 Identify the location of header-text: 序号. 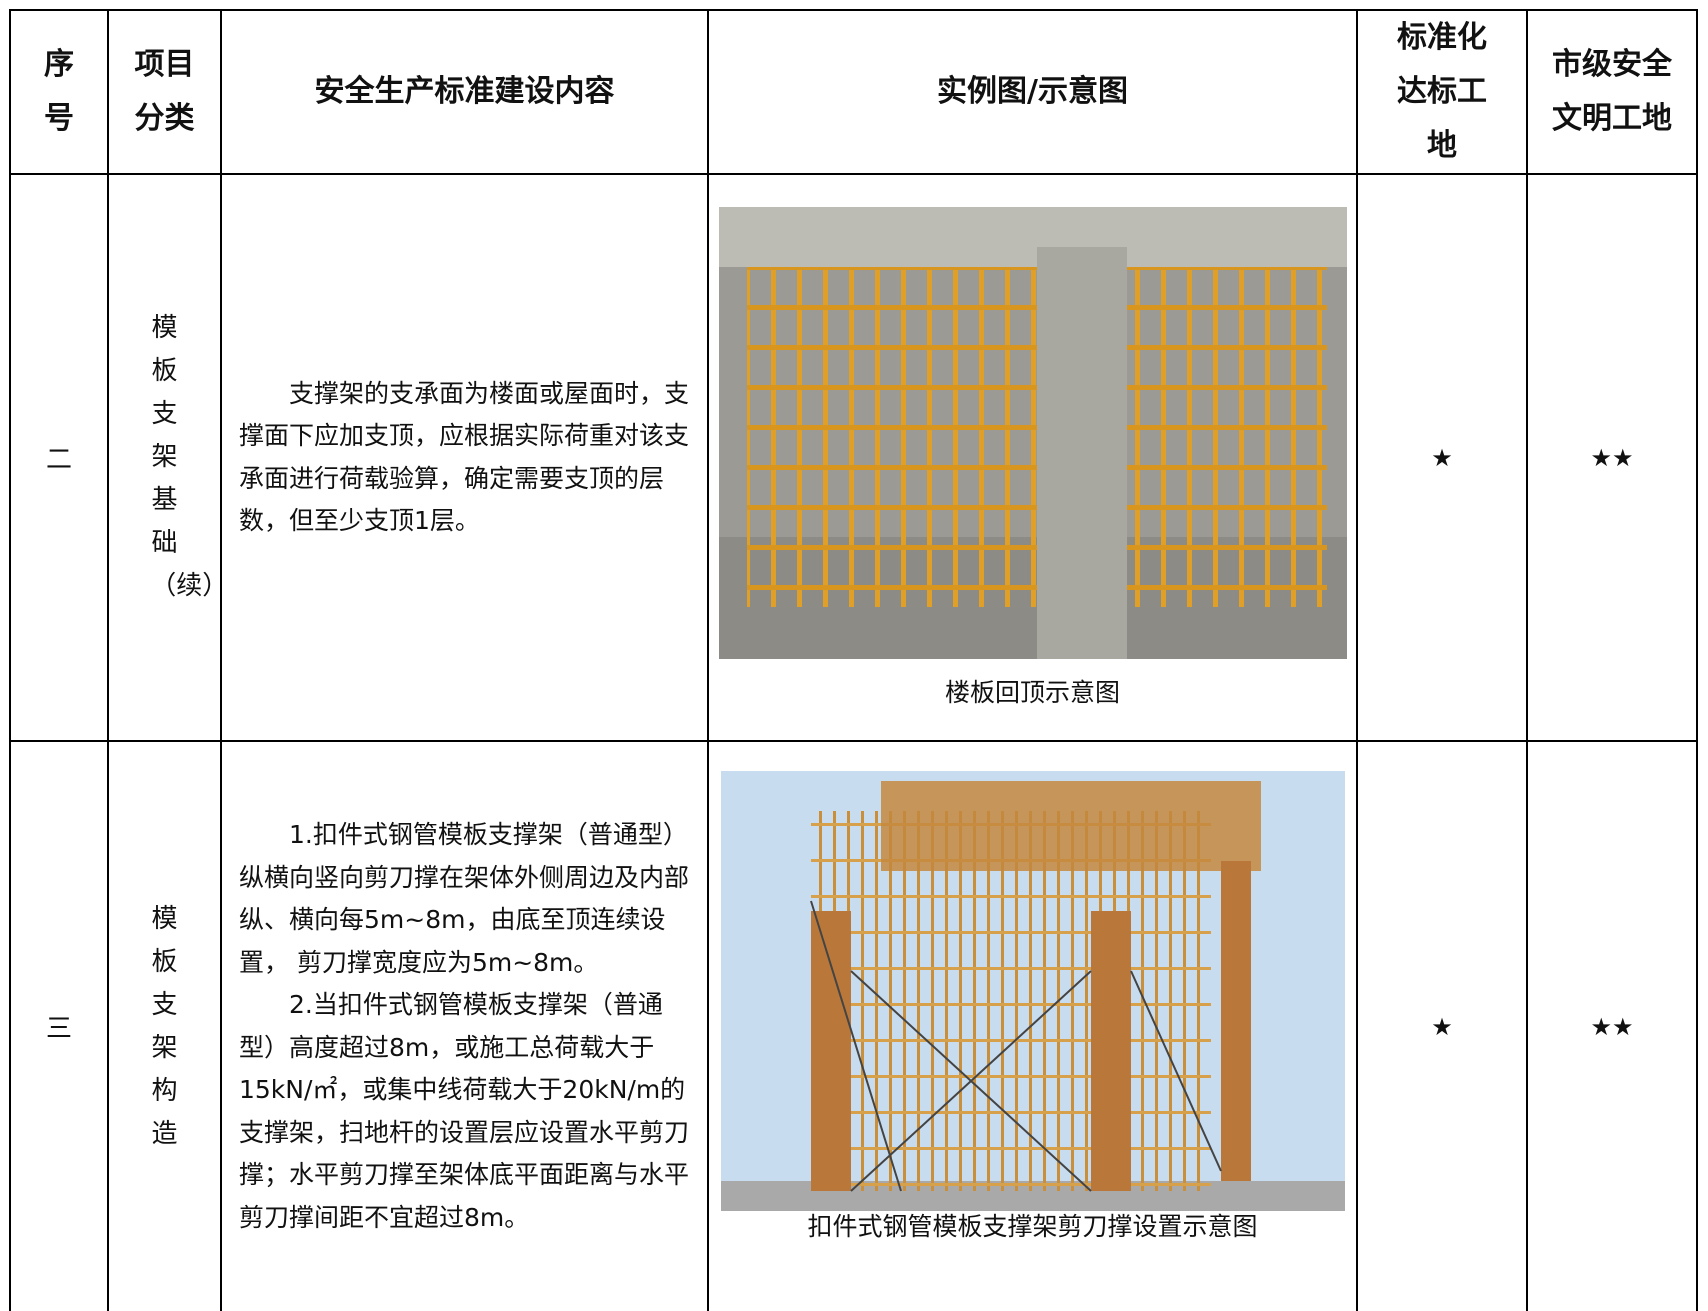
(59, 91).